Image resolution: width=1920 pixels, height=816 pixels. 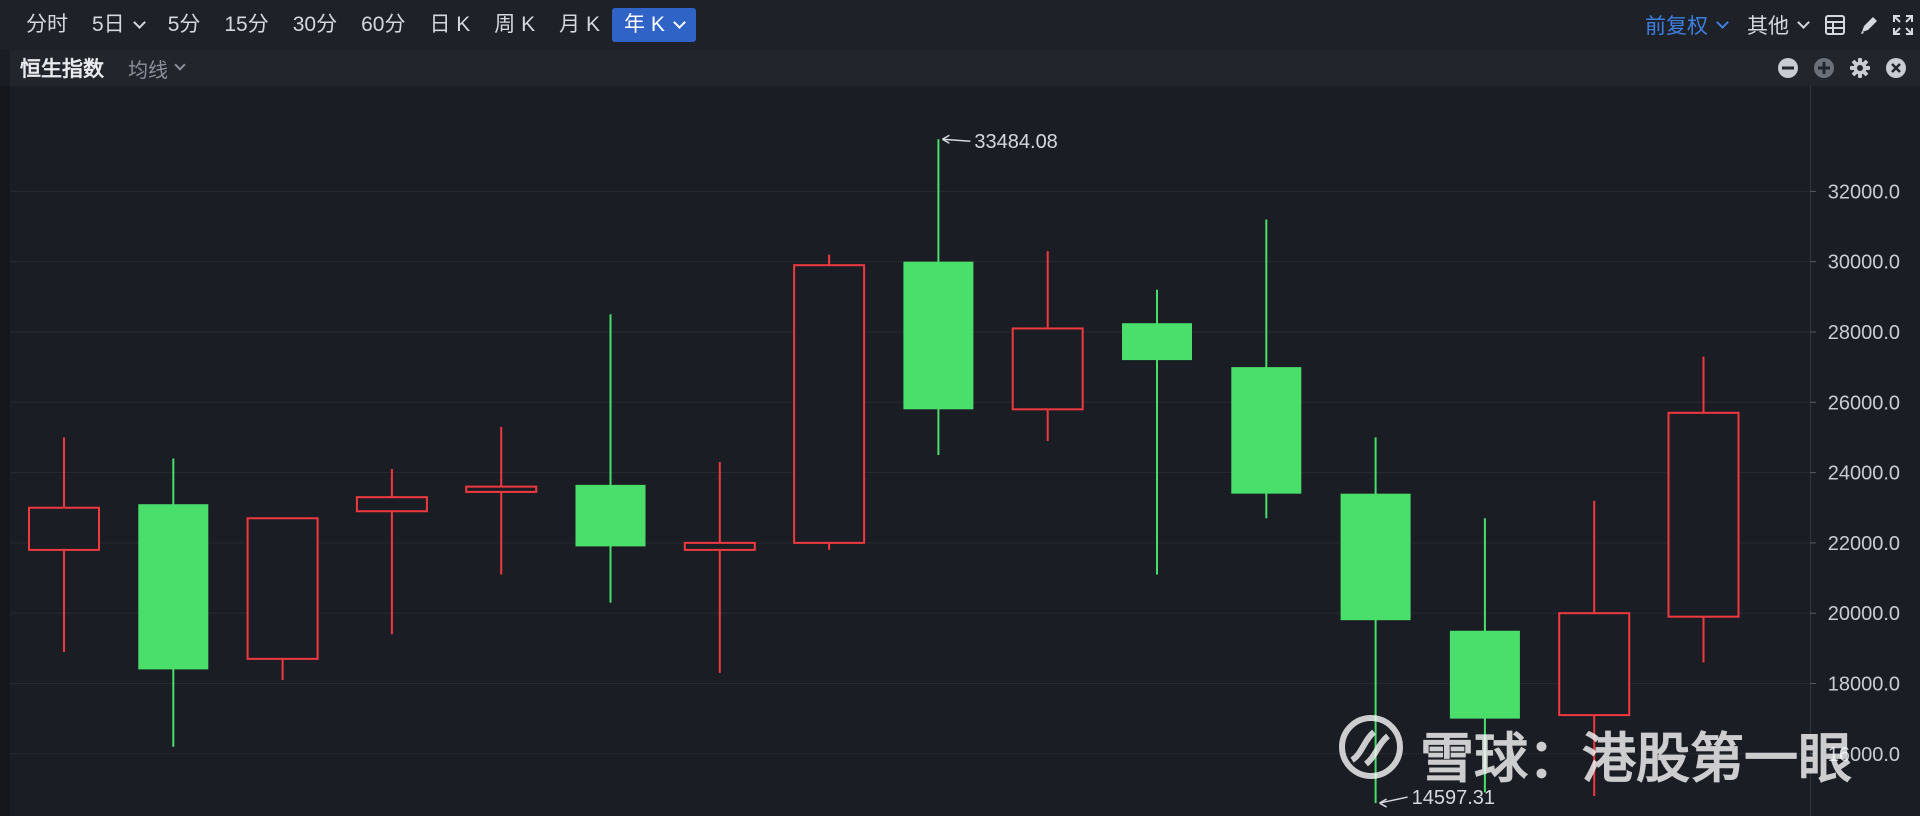 What do you see at coordinates (1453, 798) in the screenshot?
I see `annotation-label: 14597.31` at bounding box center [1453, 798].